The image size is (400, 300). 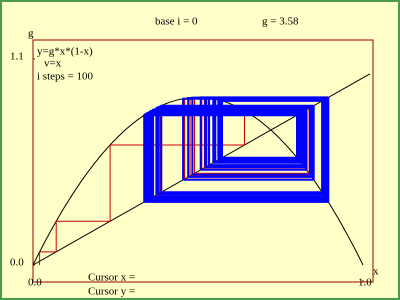 What do you see at coordinates (53, 64) in the screenshot?
I see `diagonal-label: v=x` at bounding box center [53, 64].